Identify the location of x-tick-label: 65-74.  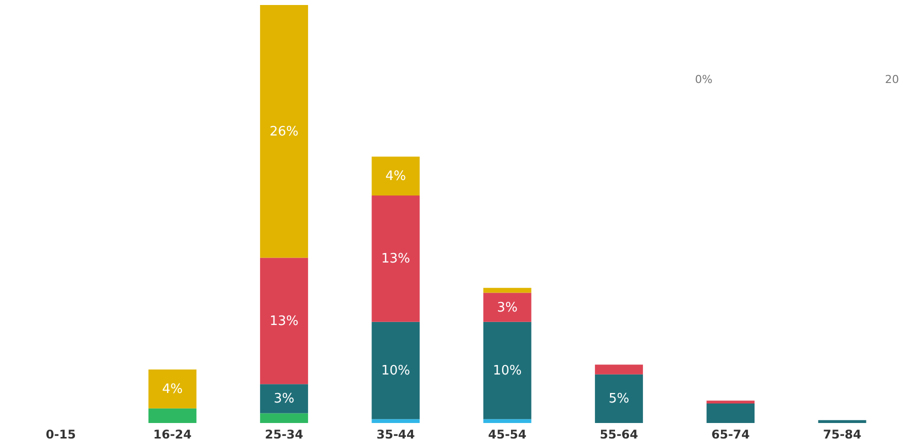
(730, 435).